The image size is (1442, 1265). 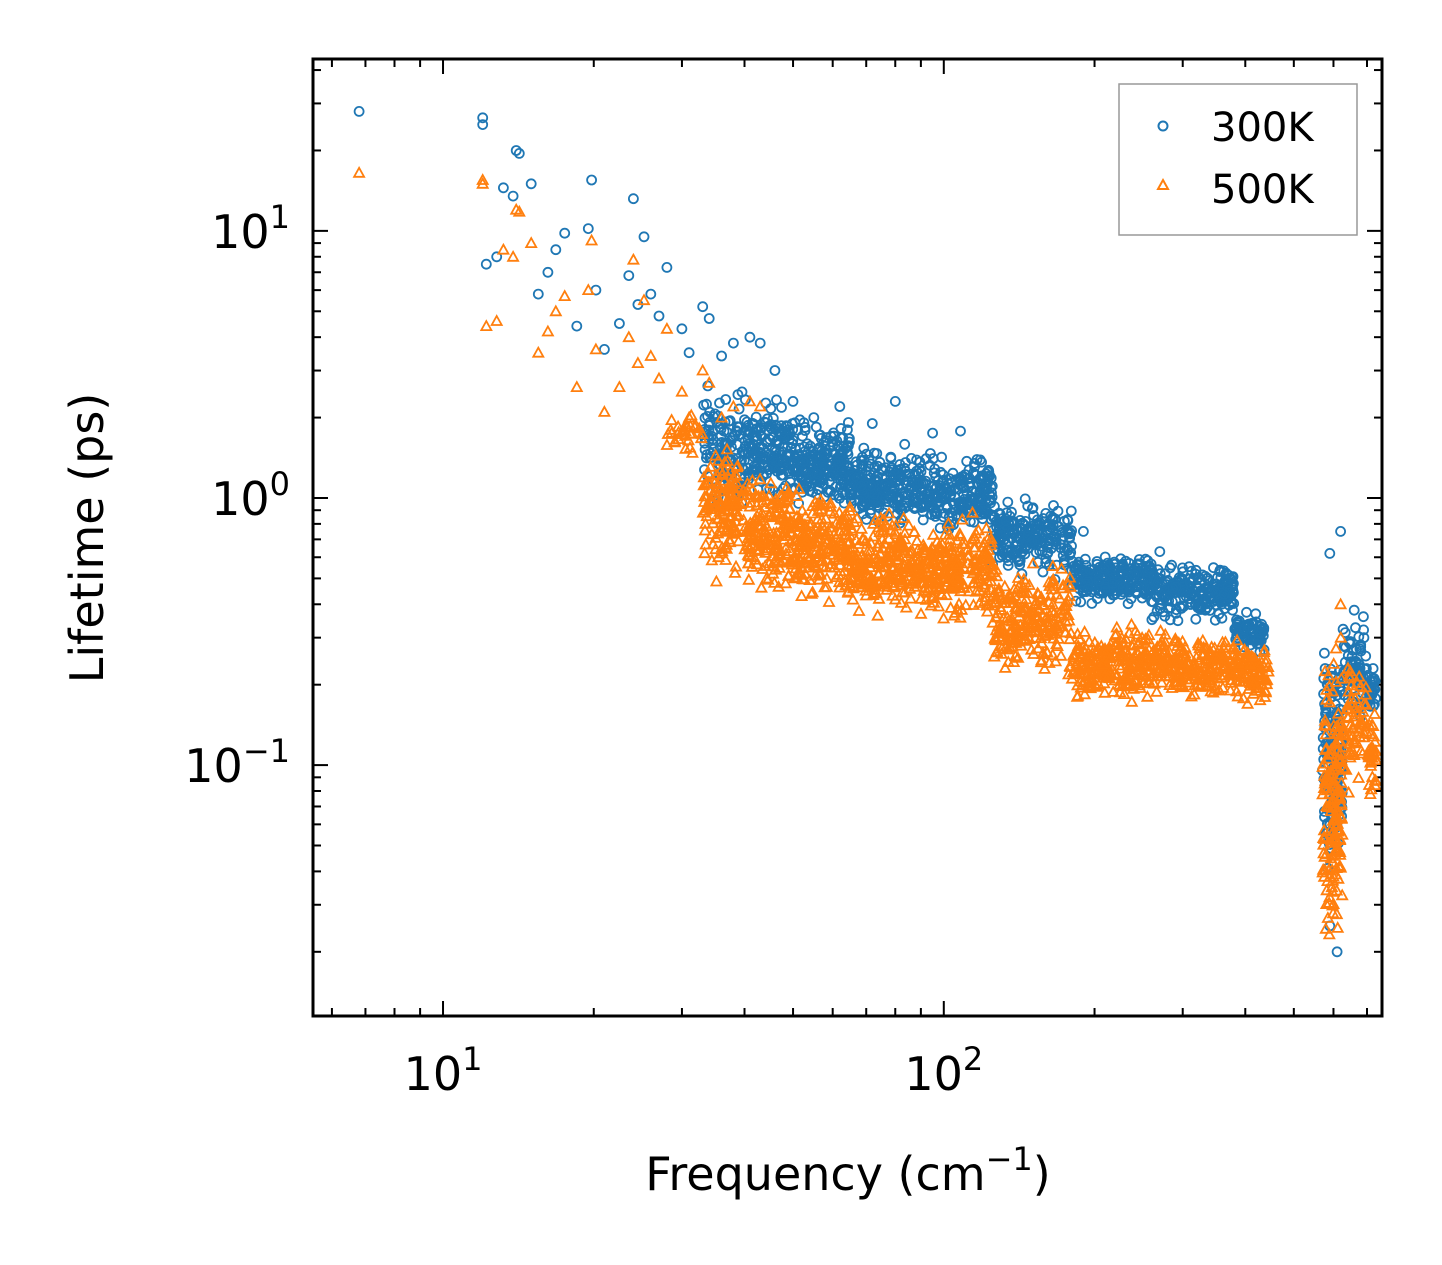 I want to click on y-tick-labels: 101 100 10−1, so click(x=237, y=495).